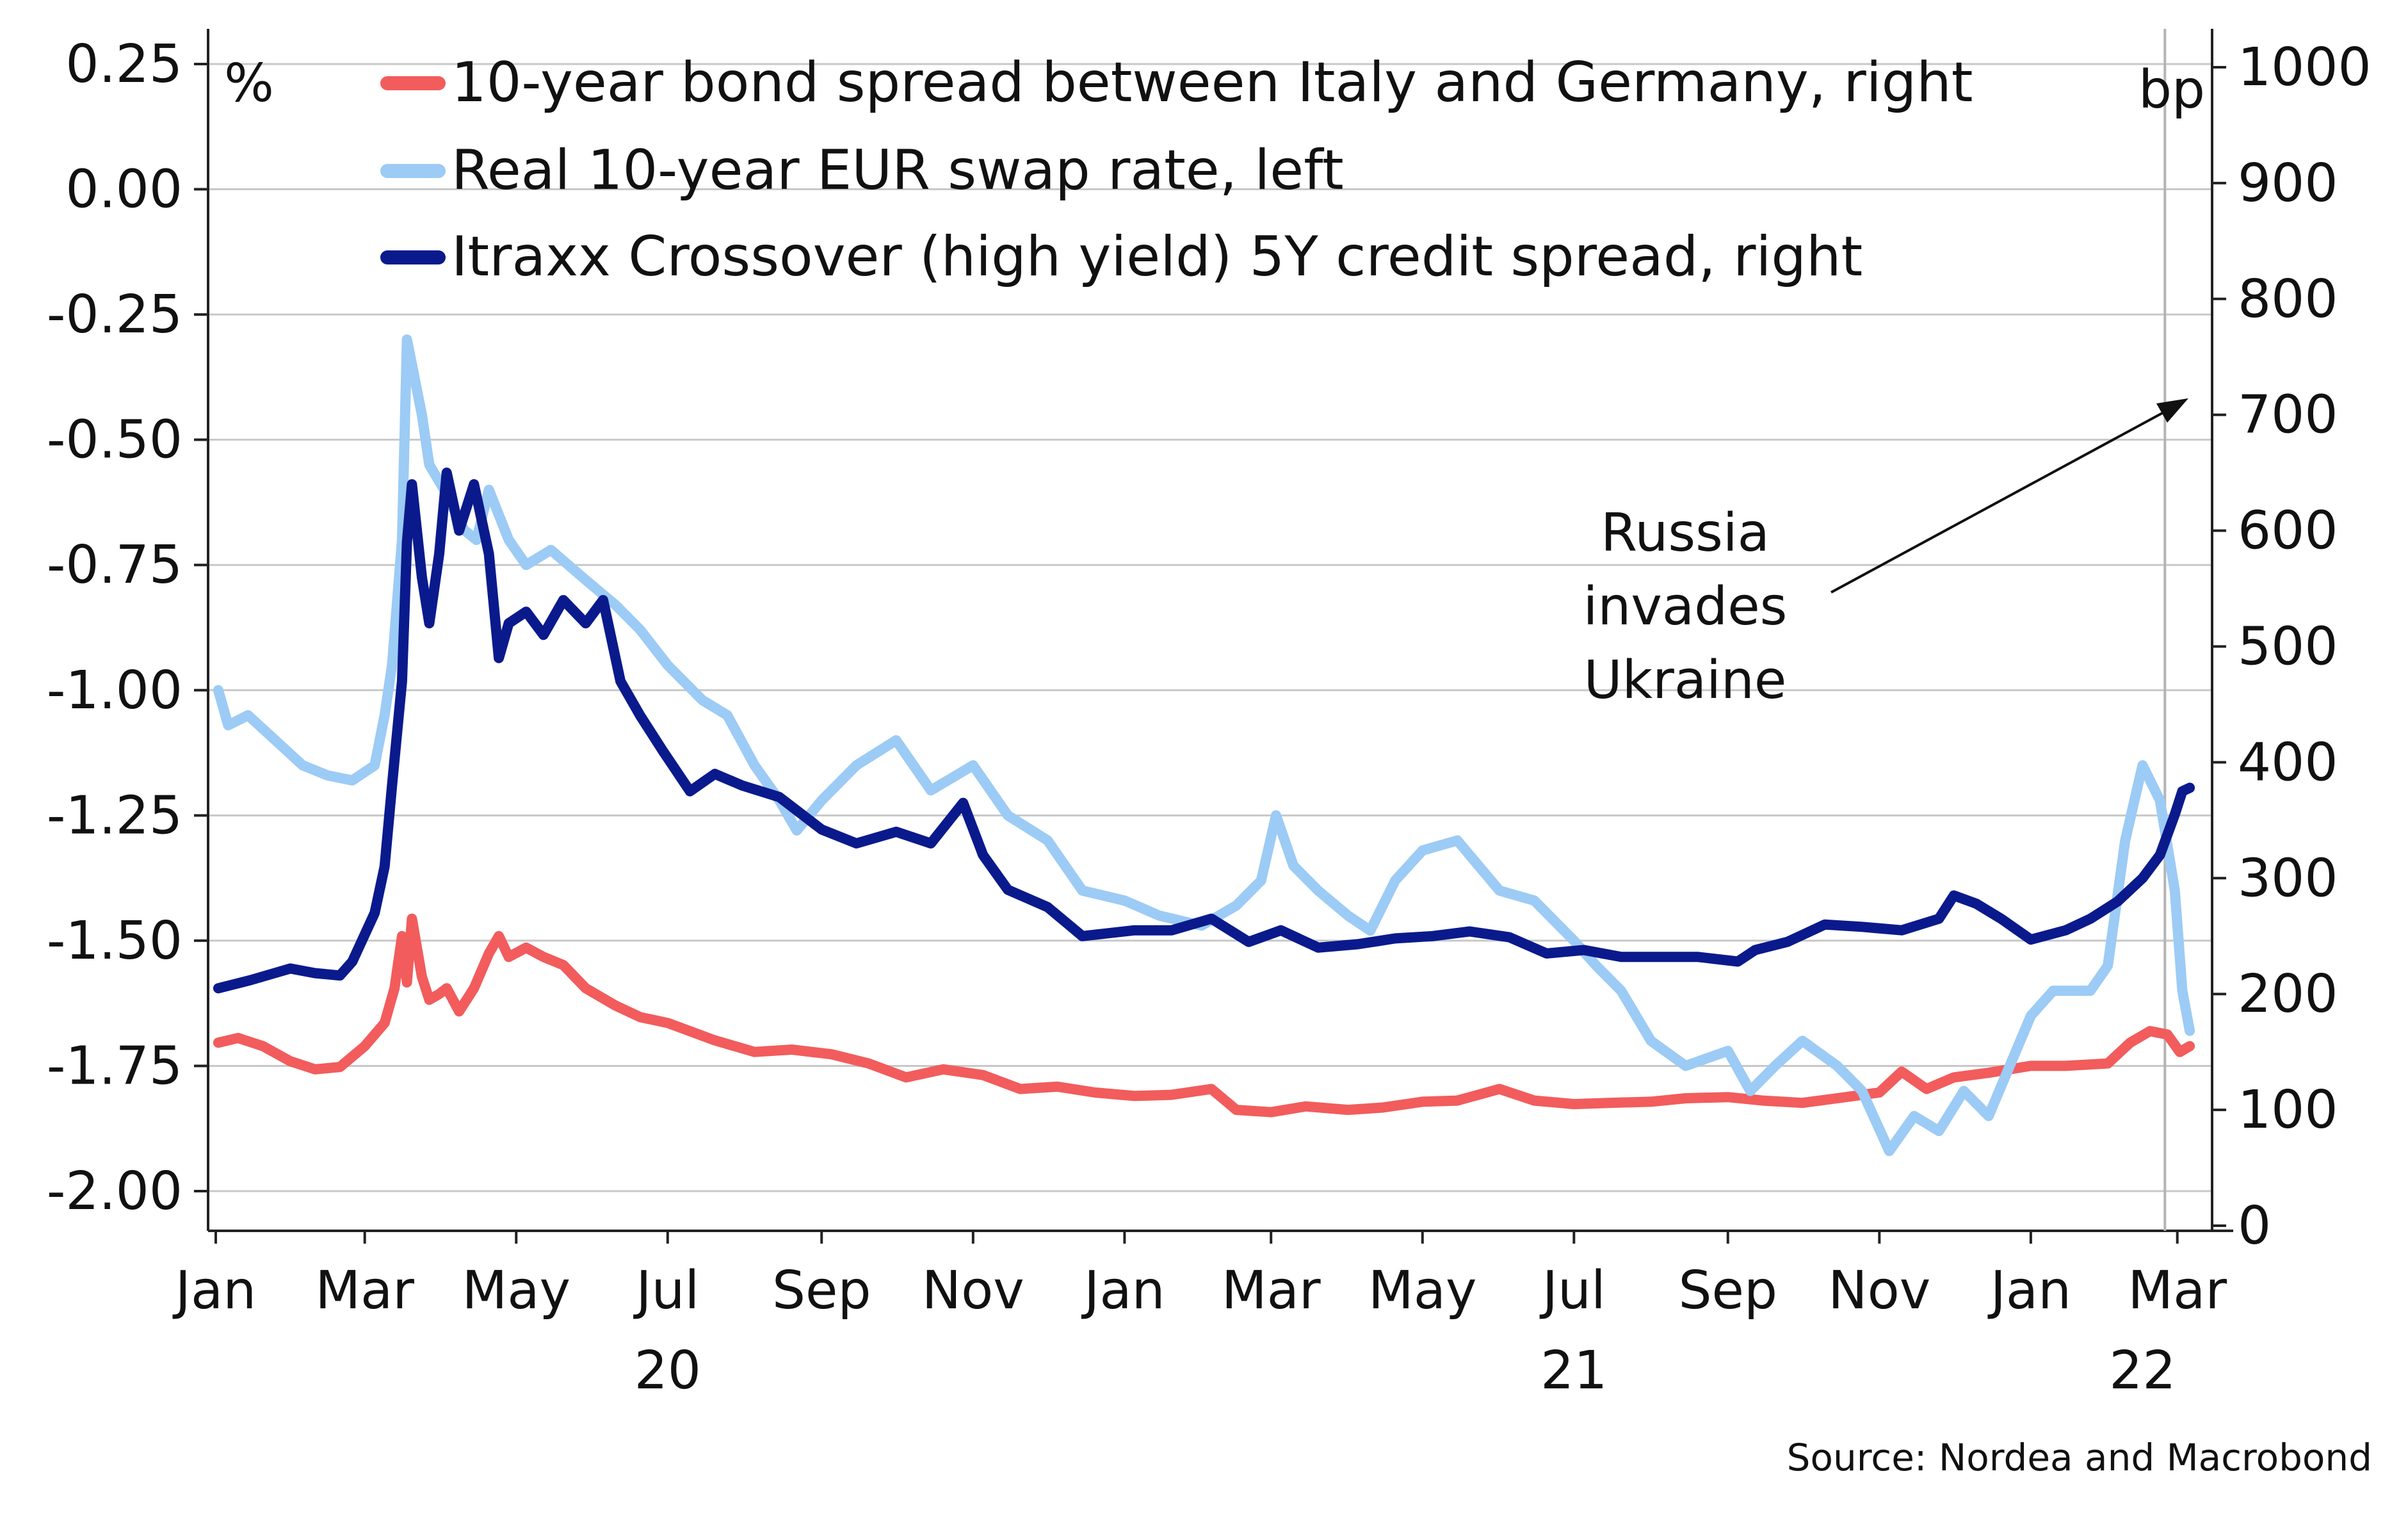 The width and height of the screenshot is (2408, 1519). What do you see at coordinates (2288, 994) in the screenshot?
I see `right-tick-label: 200` at bounding box center [2288, 994].